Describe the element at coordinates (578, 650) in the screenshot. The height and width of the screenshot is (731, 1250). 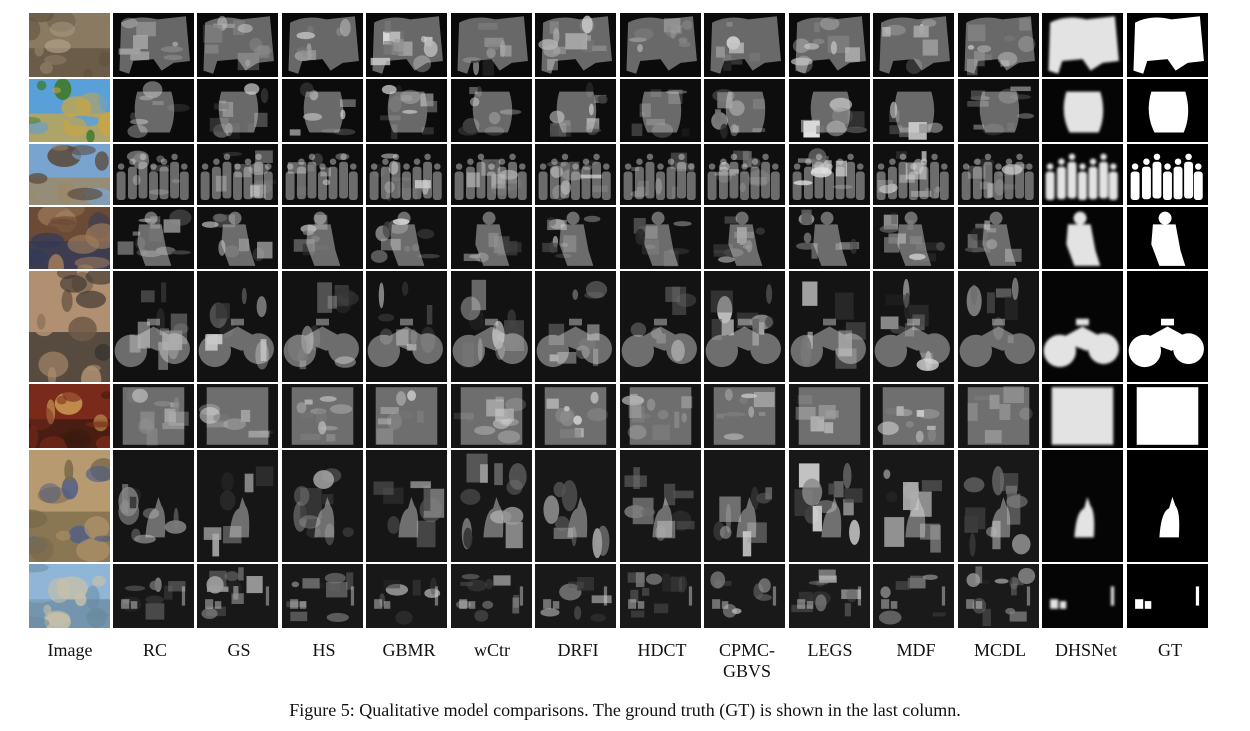
I see `column-label-drfi: DRFI` at that location.